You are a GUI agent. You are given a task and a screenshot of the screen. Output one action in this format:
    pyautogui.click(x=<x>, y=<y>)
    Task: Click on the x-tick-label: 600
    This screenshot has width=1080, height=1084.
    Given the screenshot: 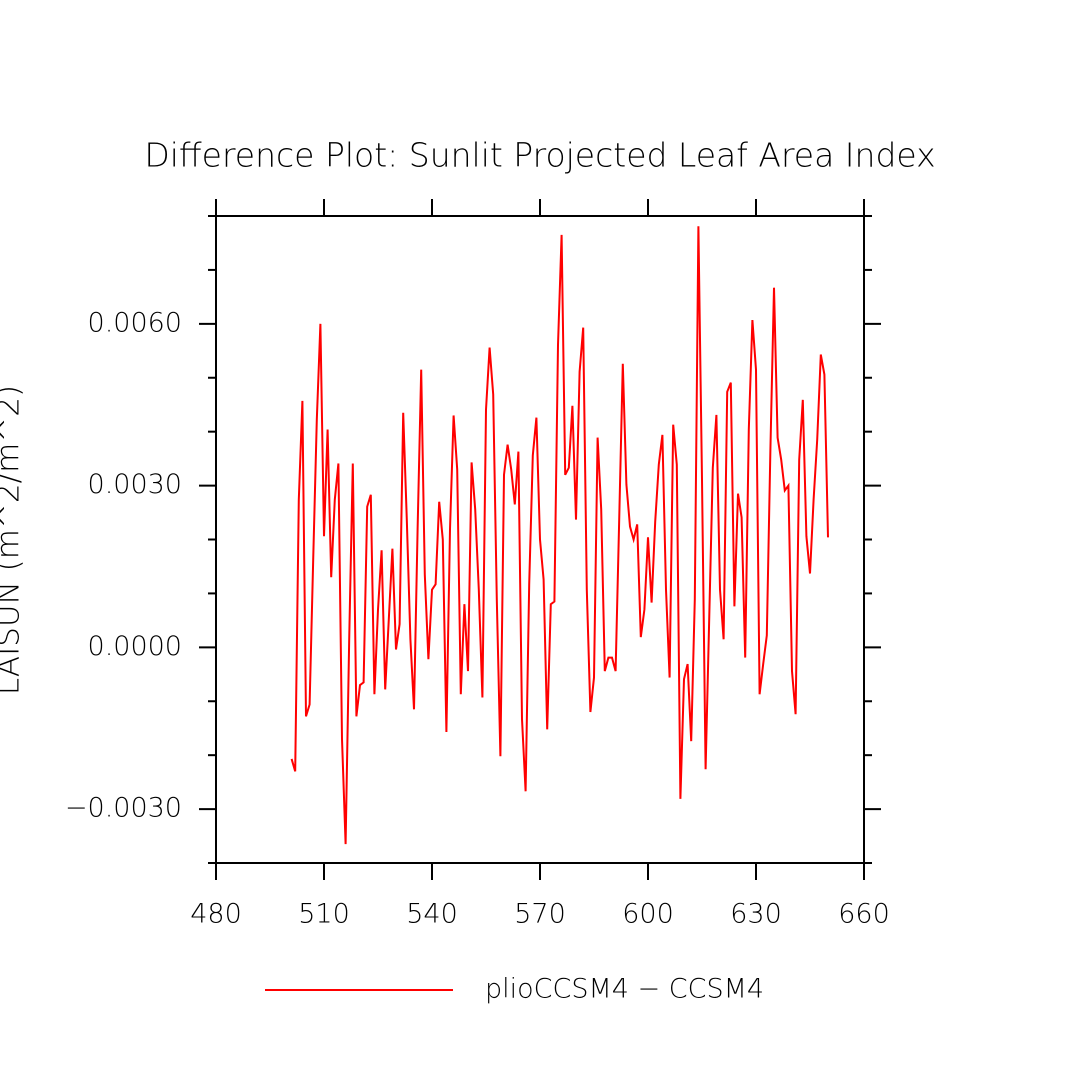 What is the action you would take?
    pyautogui.click(x=648, y=914)
    